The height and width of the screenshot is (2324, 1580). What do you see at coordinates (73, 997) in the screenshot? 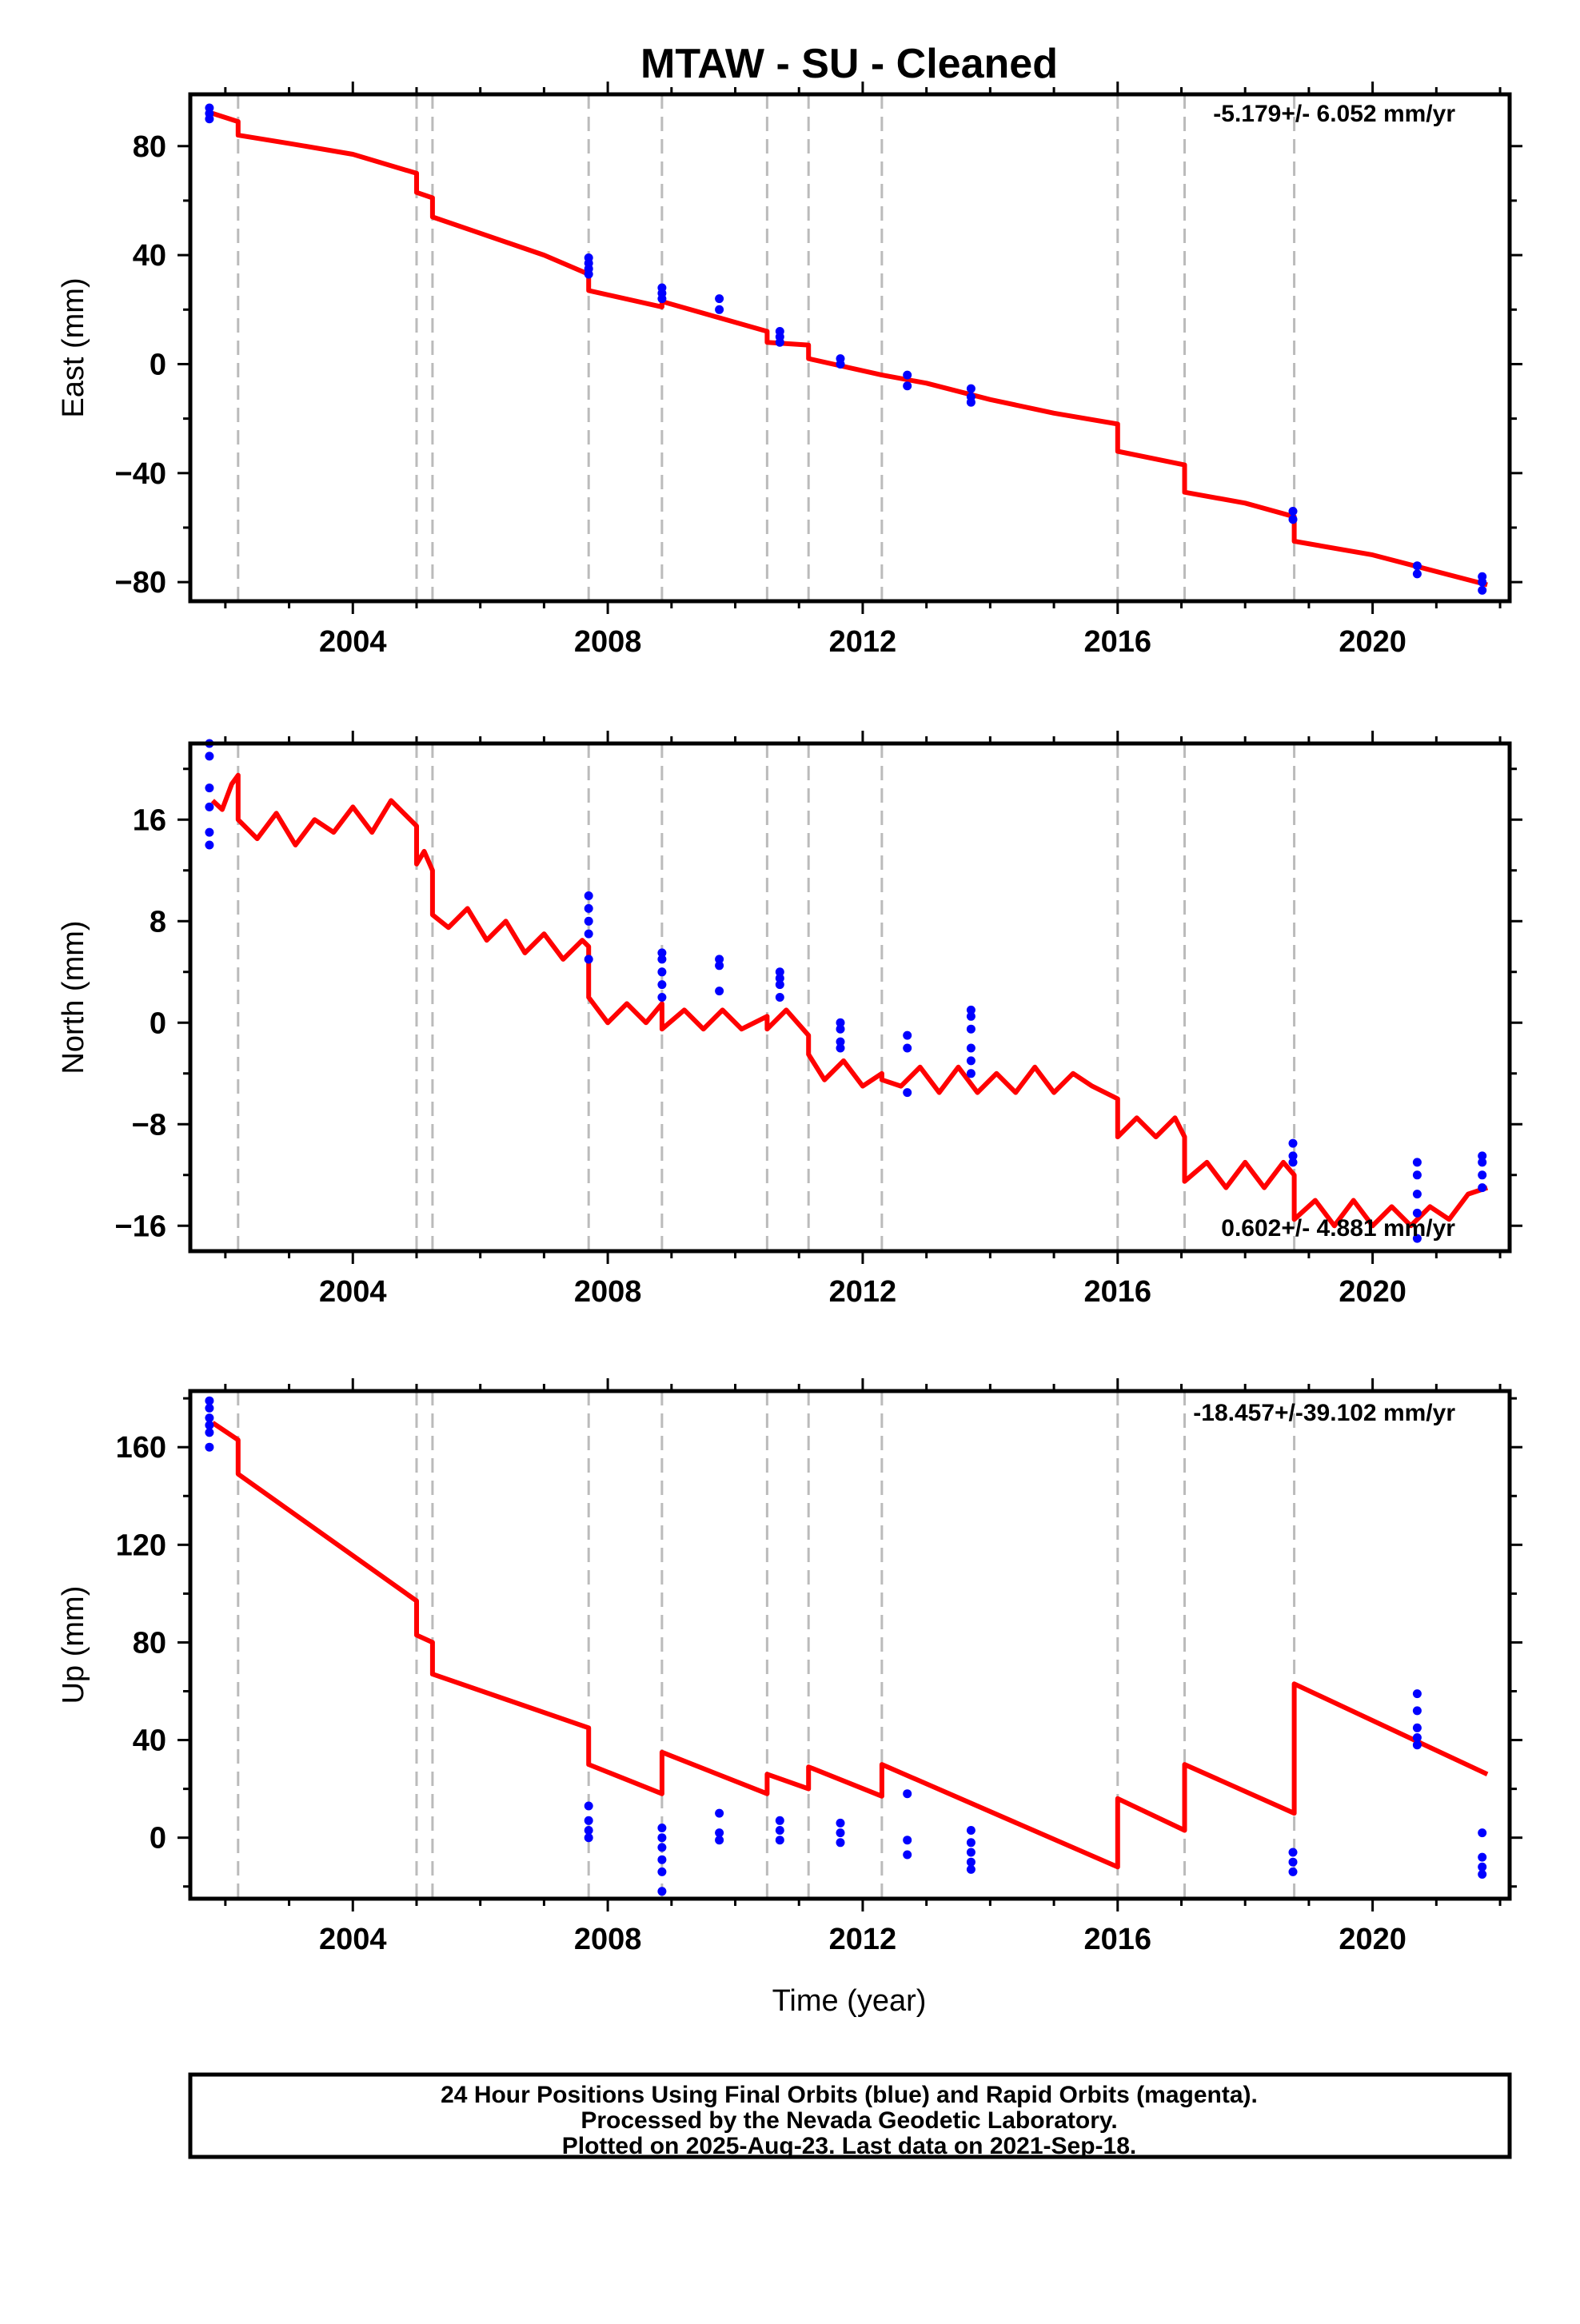
I see `y-axis-label-north: North (mm)` at bounding box center [73, 997].